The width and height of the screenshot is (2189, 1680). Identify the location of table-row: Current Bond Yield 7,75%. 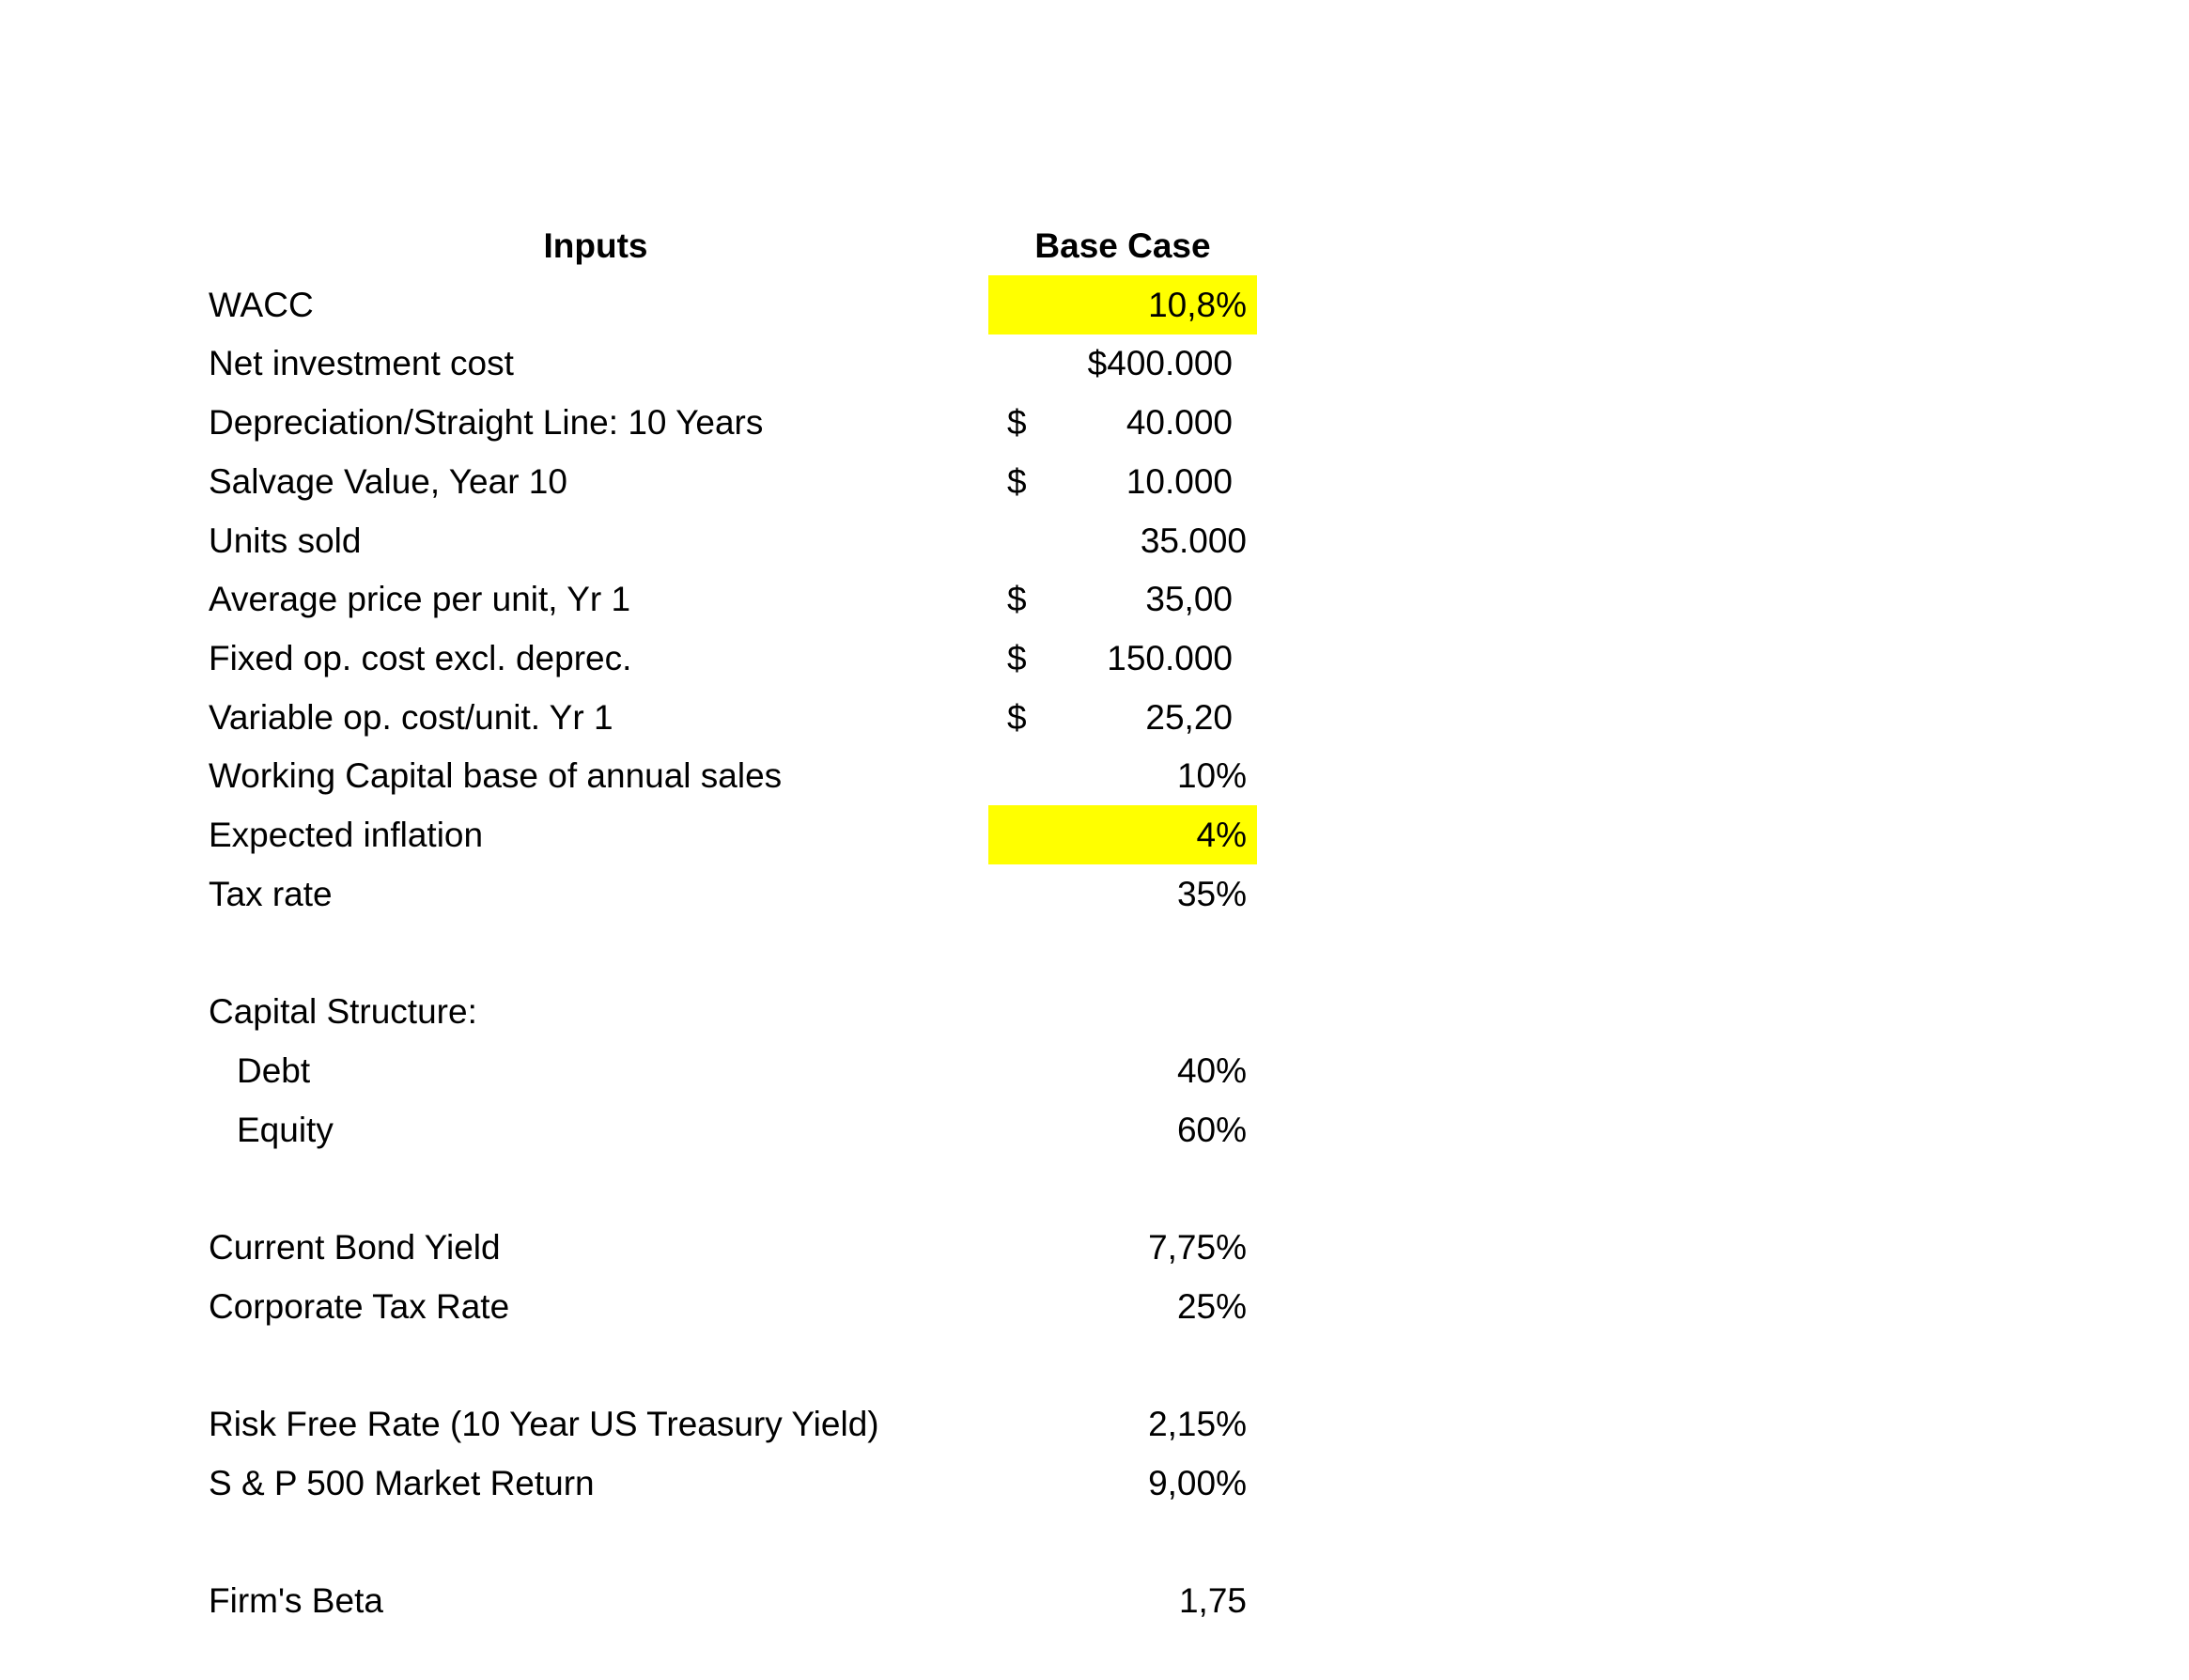
(1094, 1247).